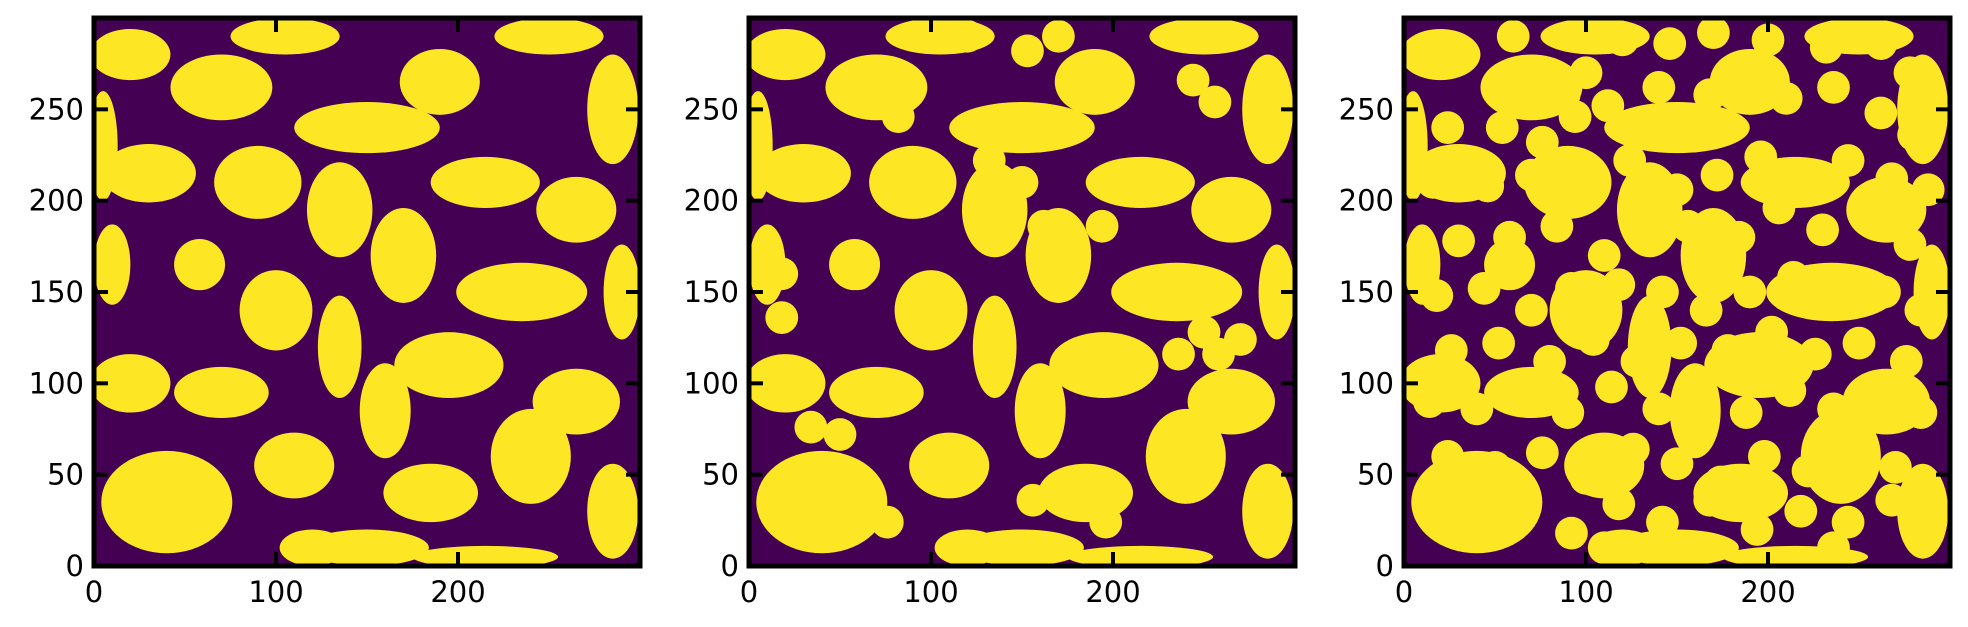 The height and width of the screenshot is (627, 1968). Describe the element at coordinates (275, 592) in the screenshot. I see `x-tick-label: 100` at that location.